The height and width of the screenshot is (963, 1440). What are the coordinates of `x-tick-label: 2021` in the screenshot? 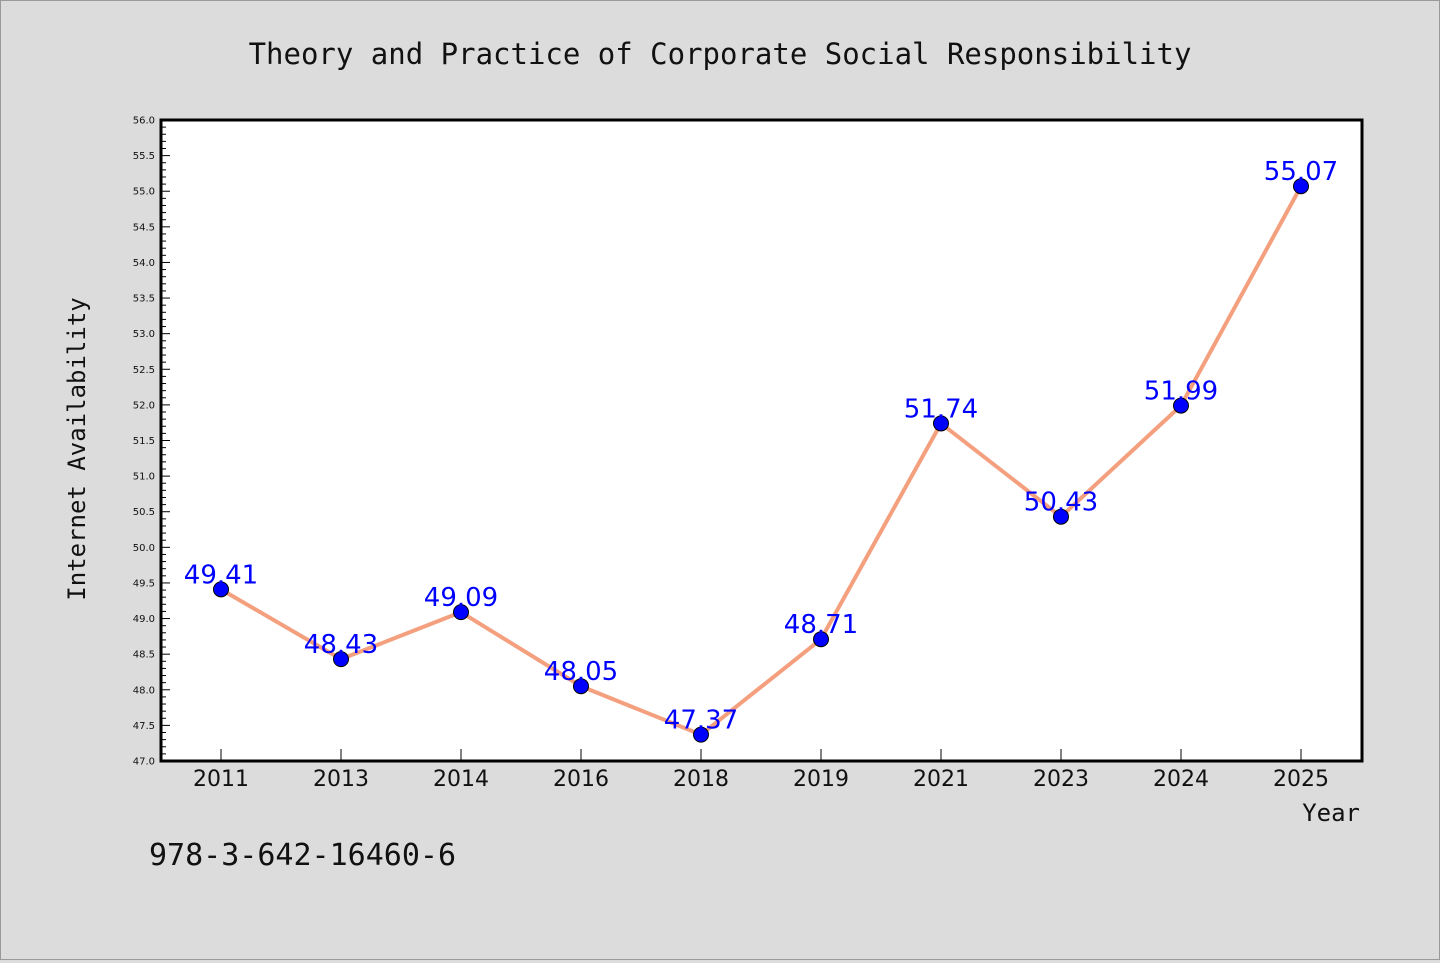 It's located at (941, 779).